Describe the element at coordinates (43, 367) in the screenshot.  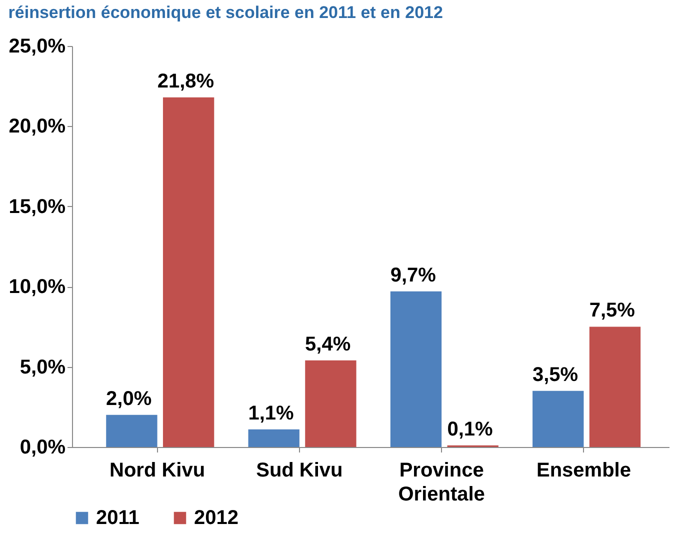
I see `y-tick-label: 5,0%` at that location.